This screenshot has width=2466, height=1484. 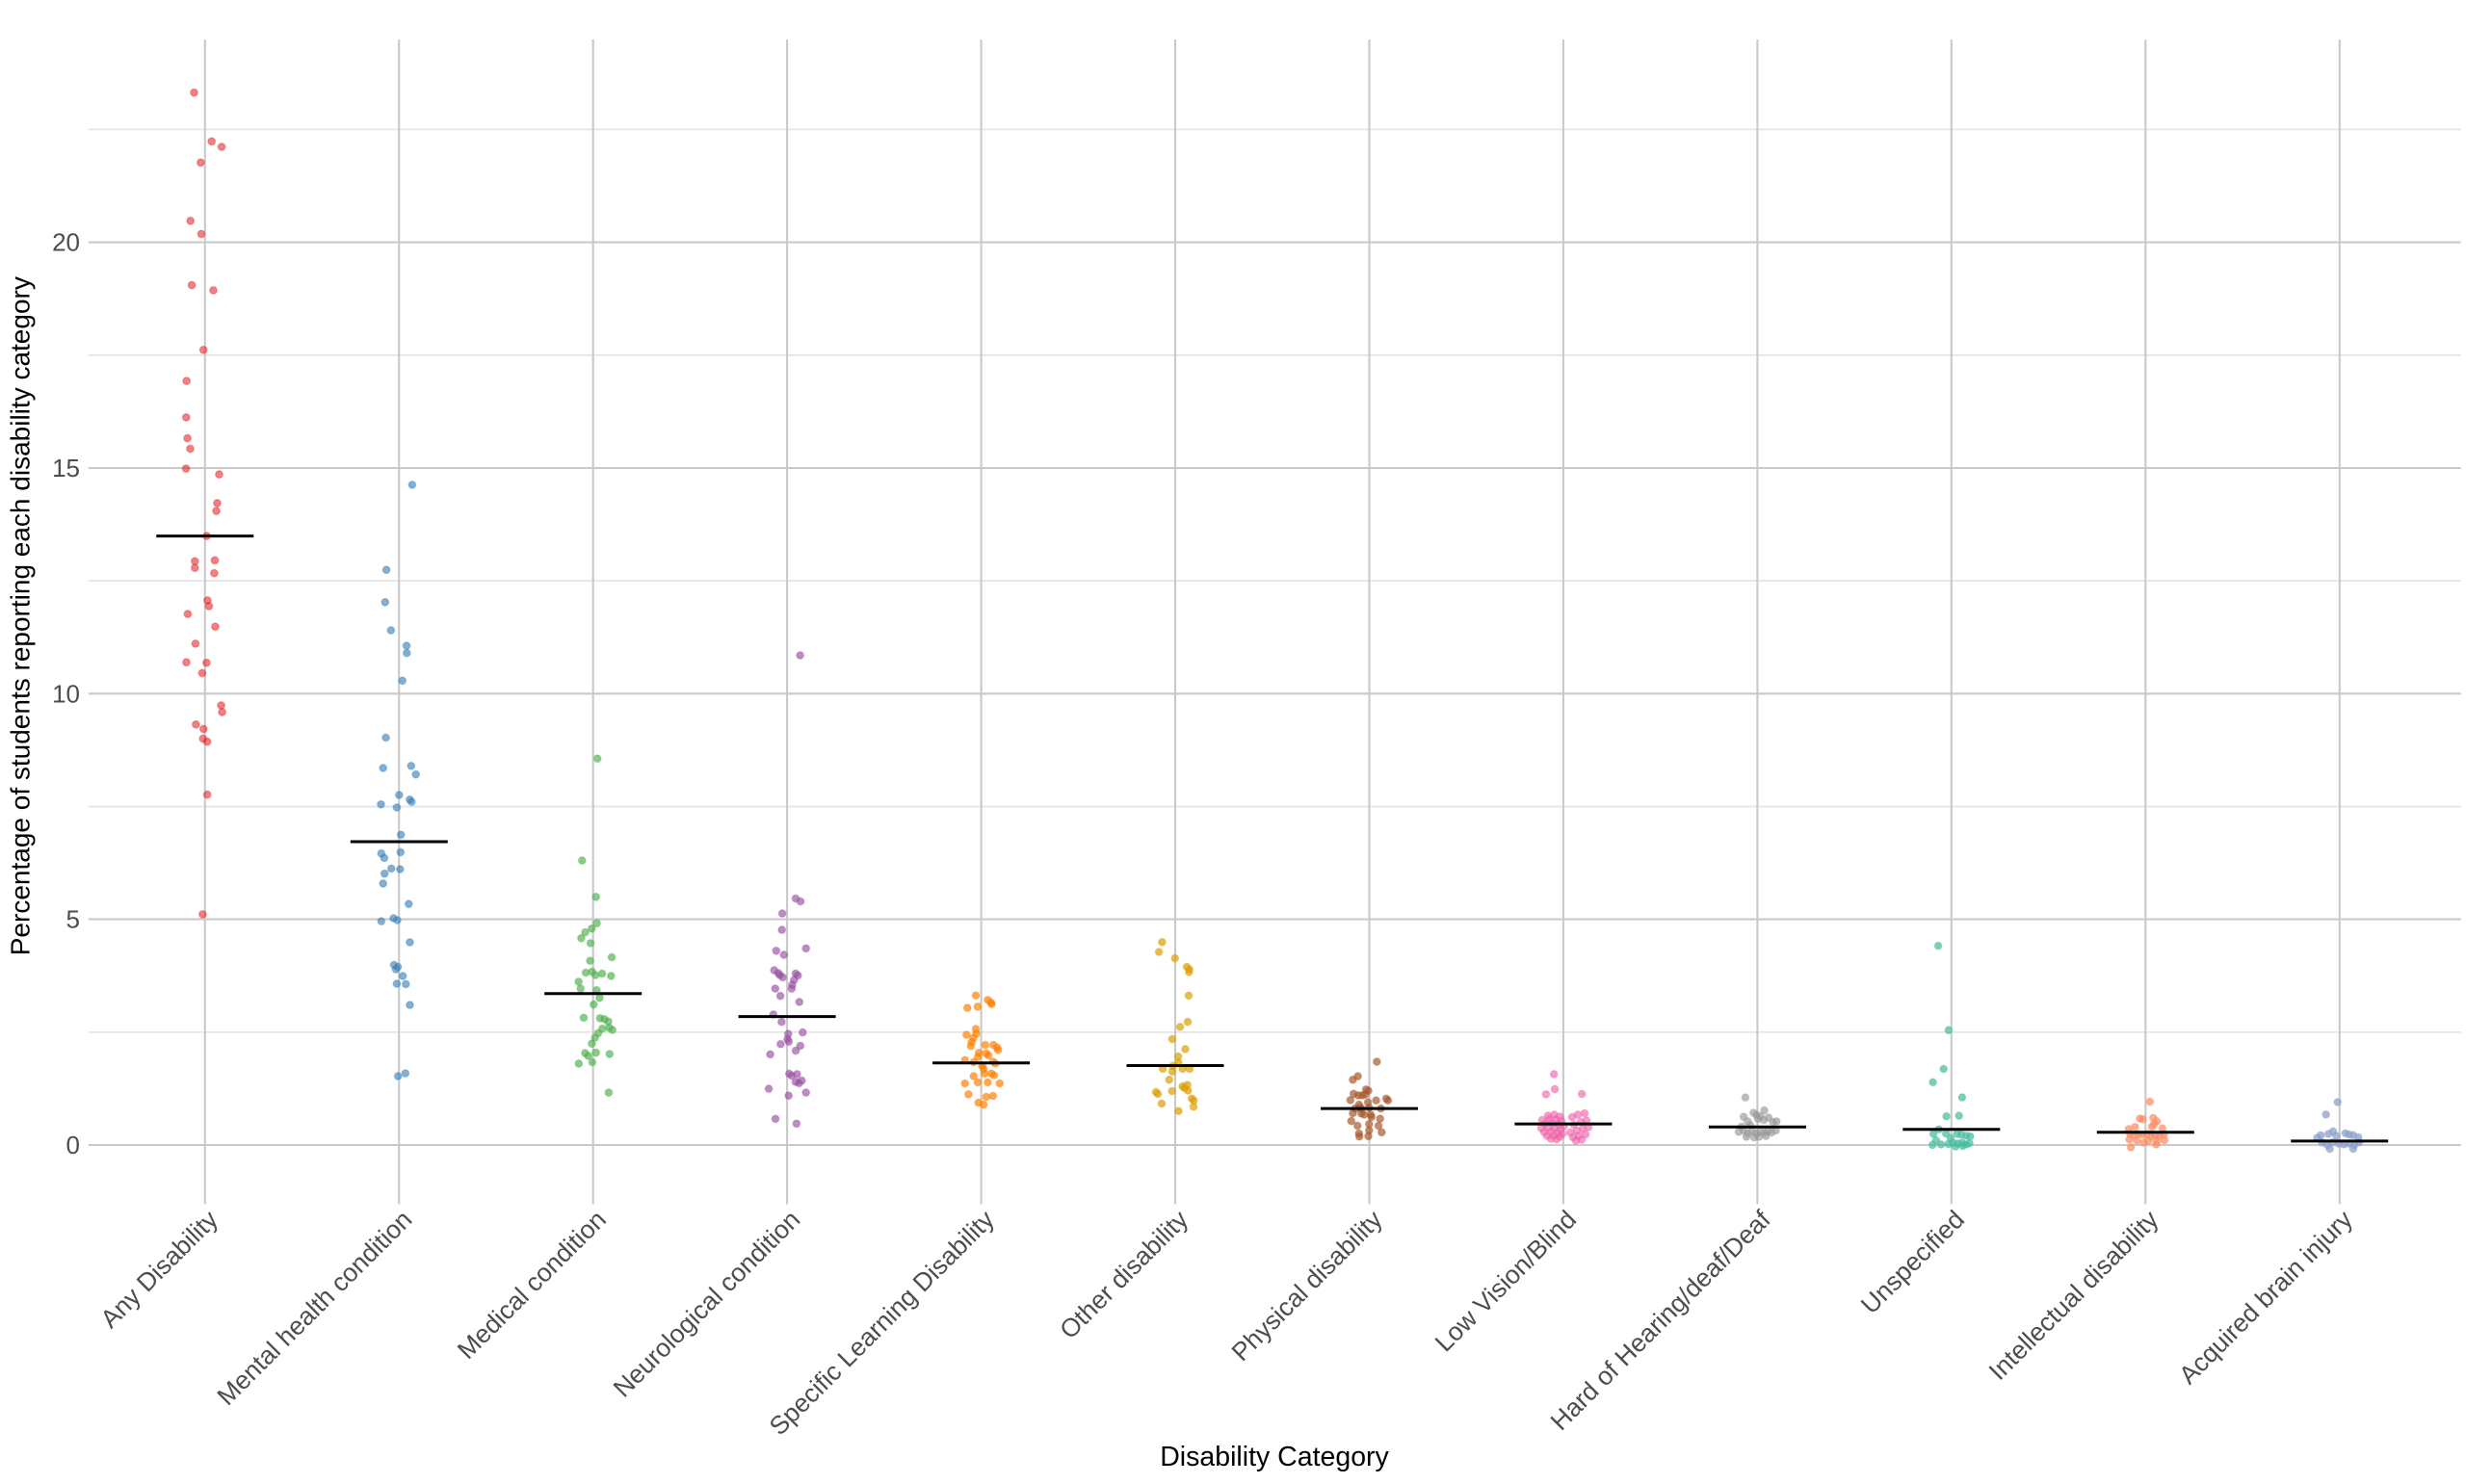 What do you see at coordinates (1274, 1457) in the screenshot?
I see `svg-text: Disability Category` at bounding box center [1274, 1457].